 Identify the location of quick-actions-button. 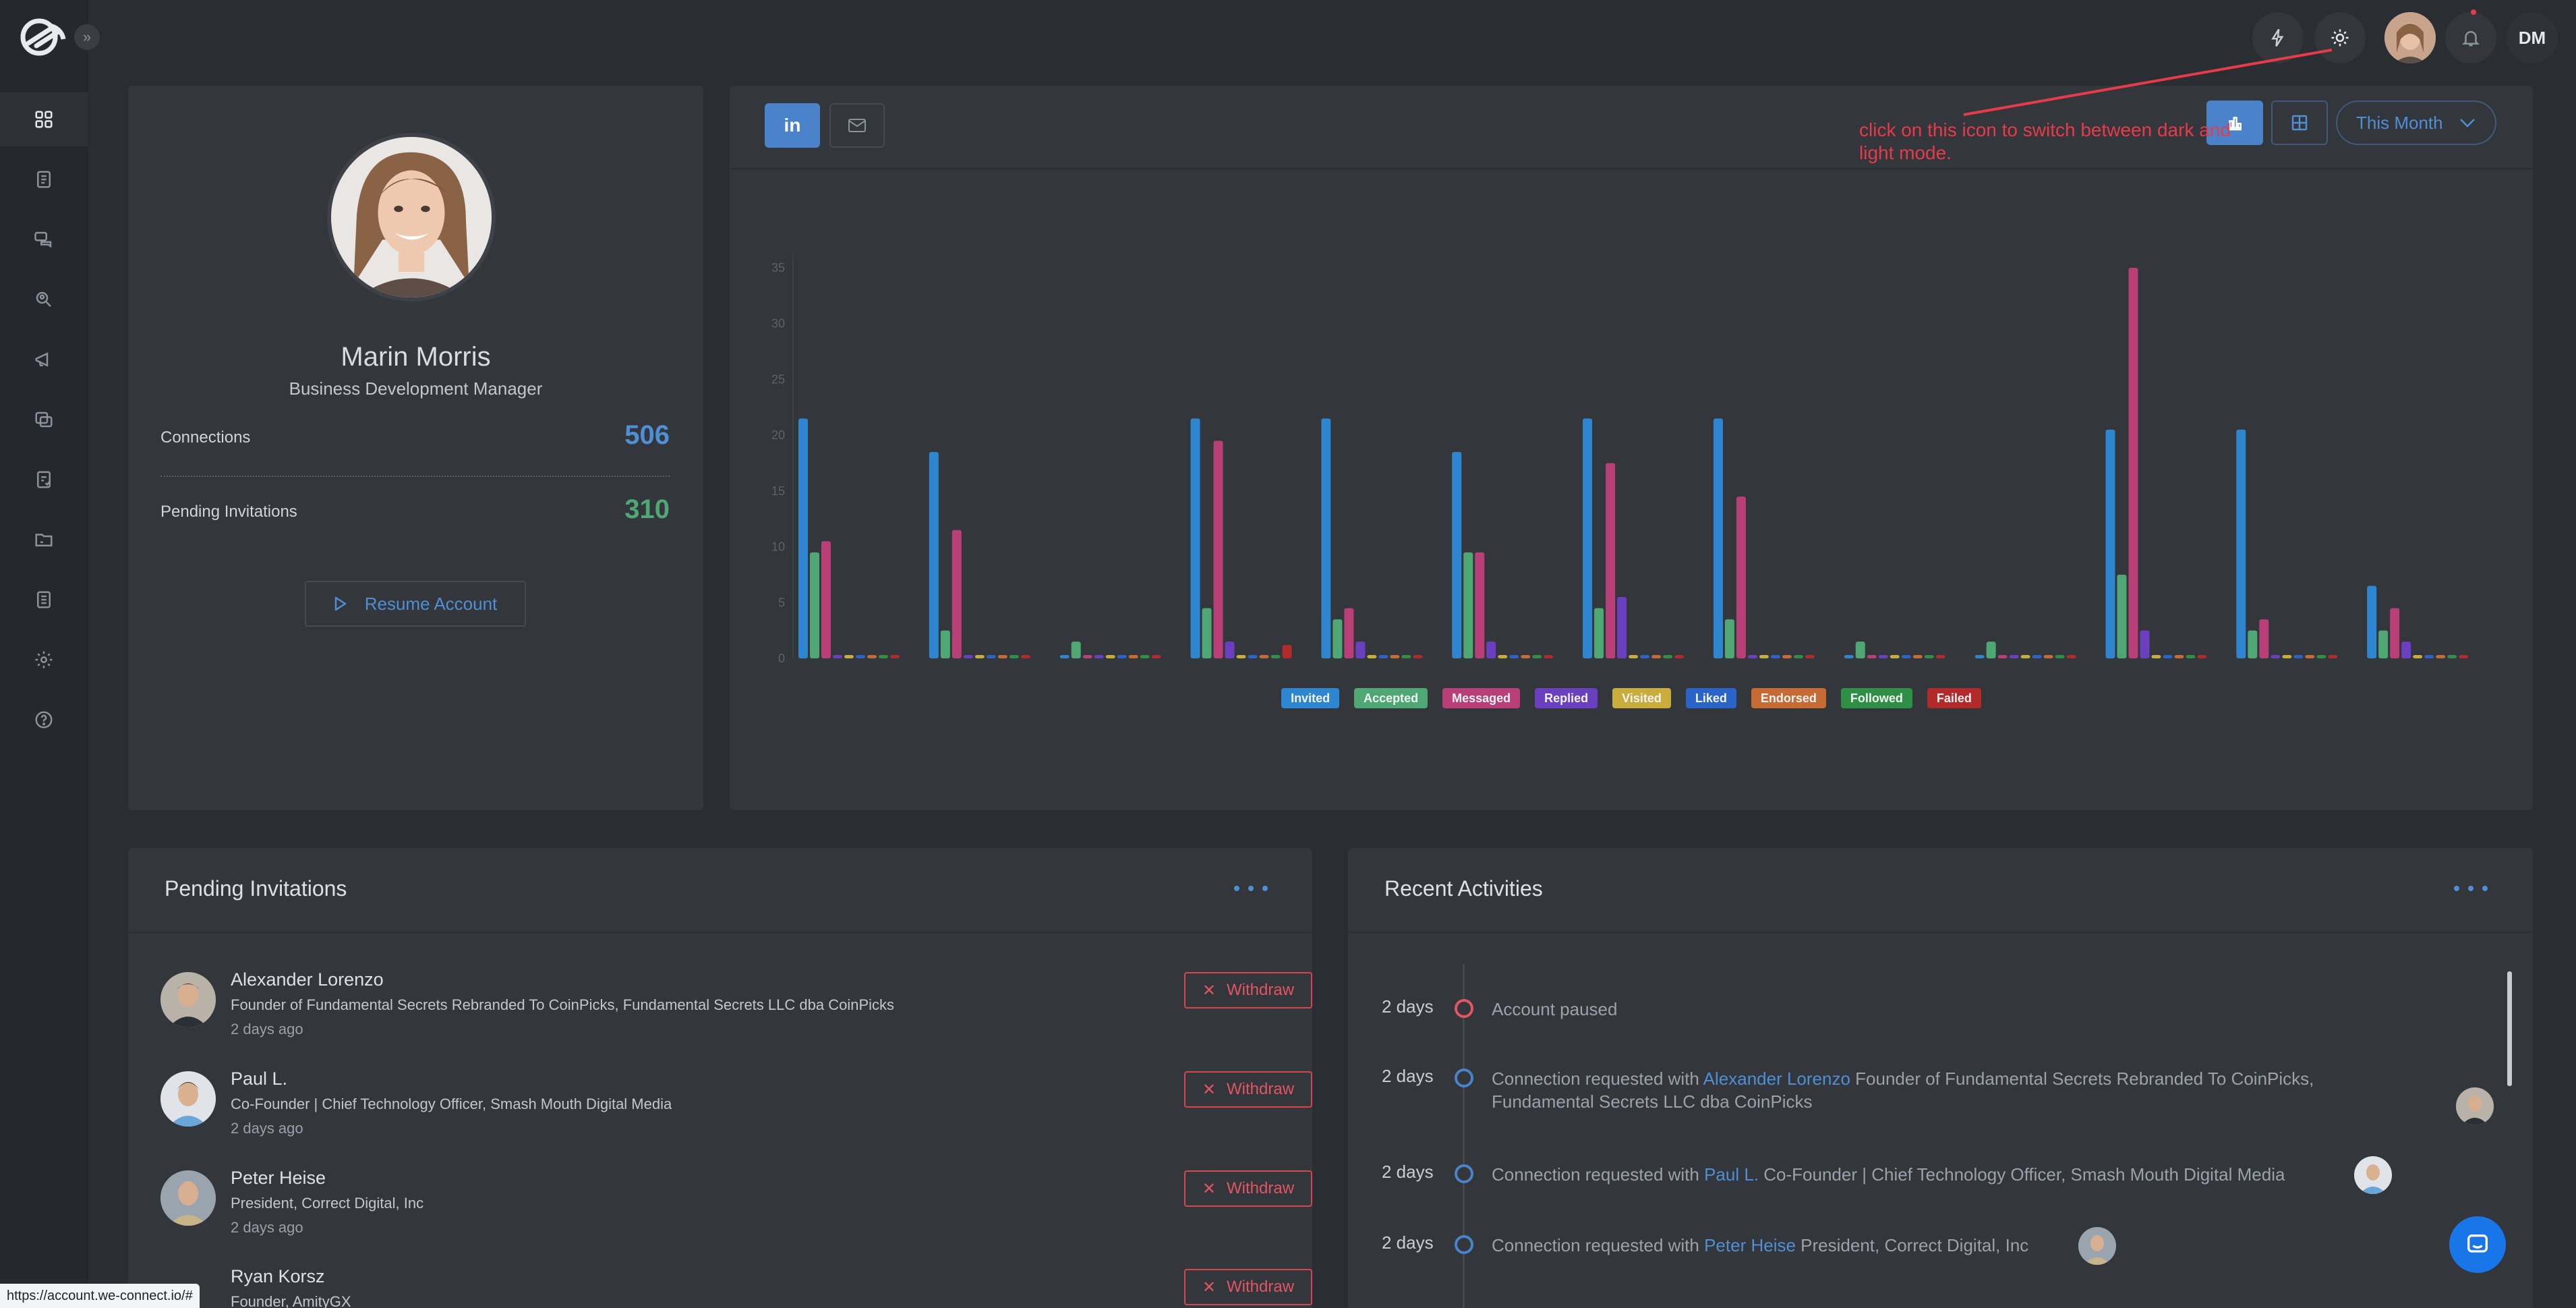
(2278, 37).